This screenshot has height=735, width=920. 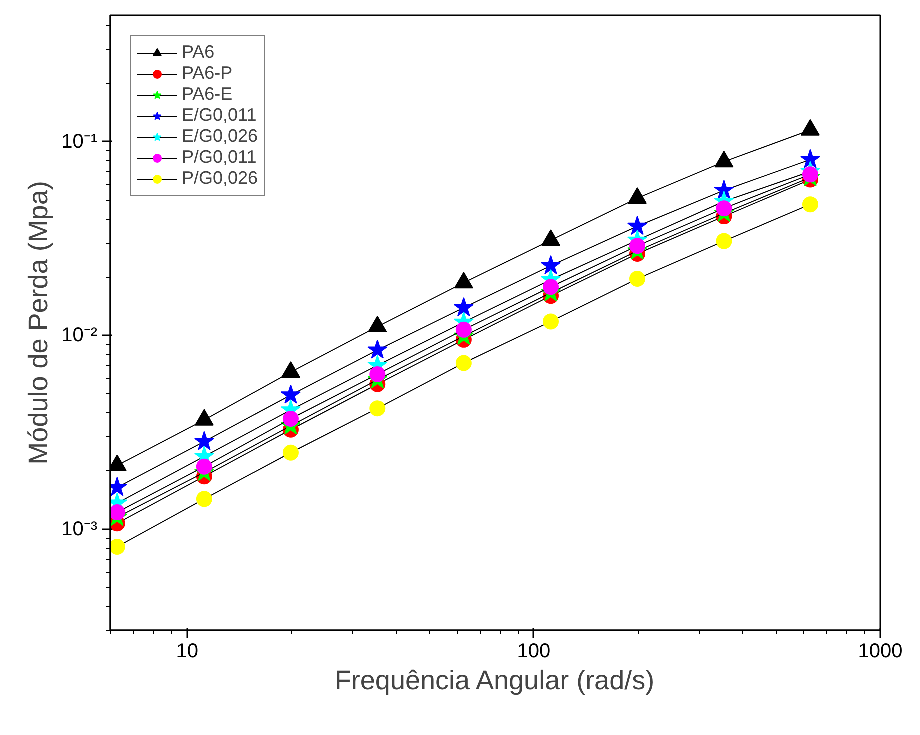 What do you see at coordinates (207, 73) in the screenshot?
I see `legend-label: PA6-P` at bounding box center [207, 73].